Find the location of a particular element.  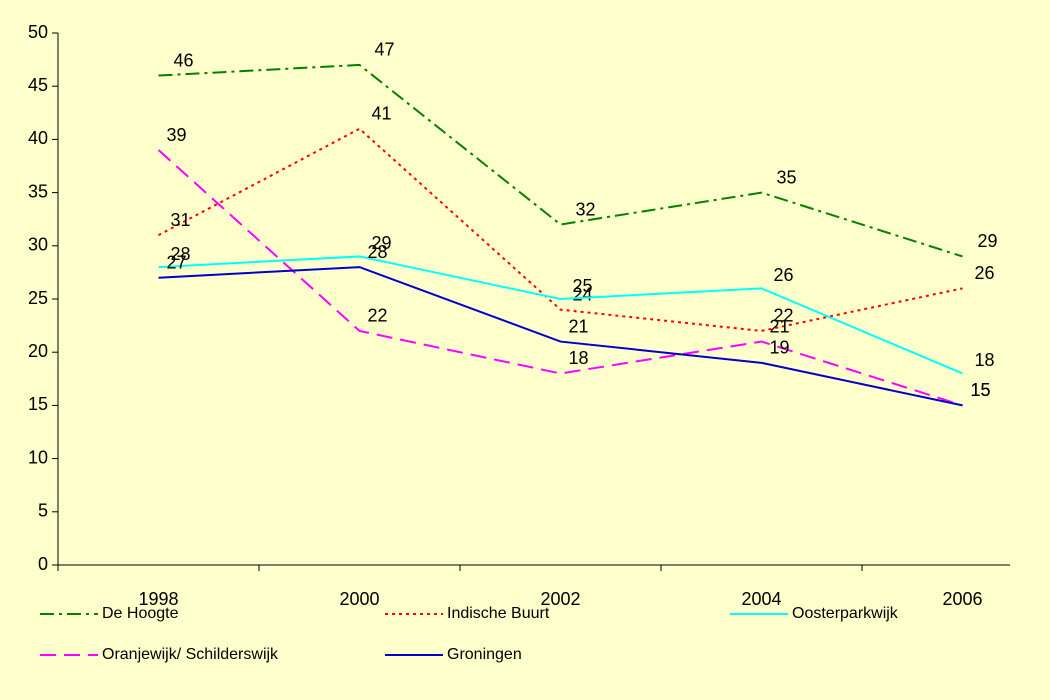

y-tick-label: 30 is located at coordinates (38, 245).